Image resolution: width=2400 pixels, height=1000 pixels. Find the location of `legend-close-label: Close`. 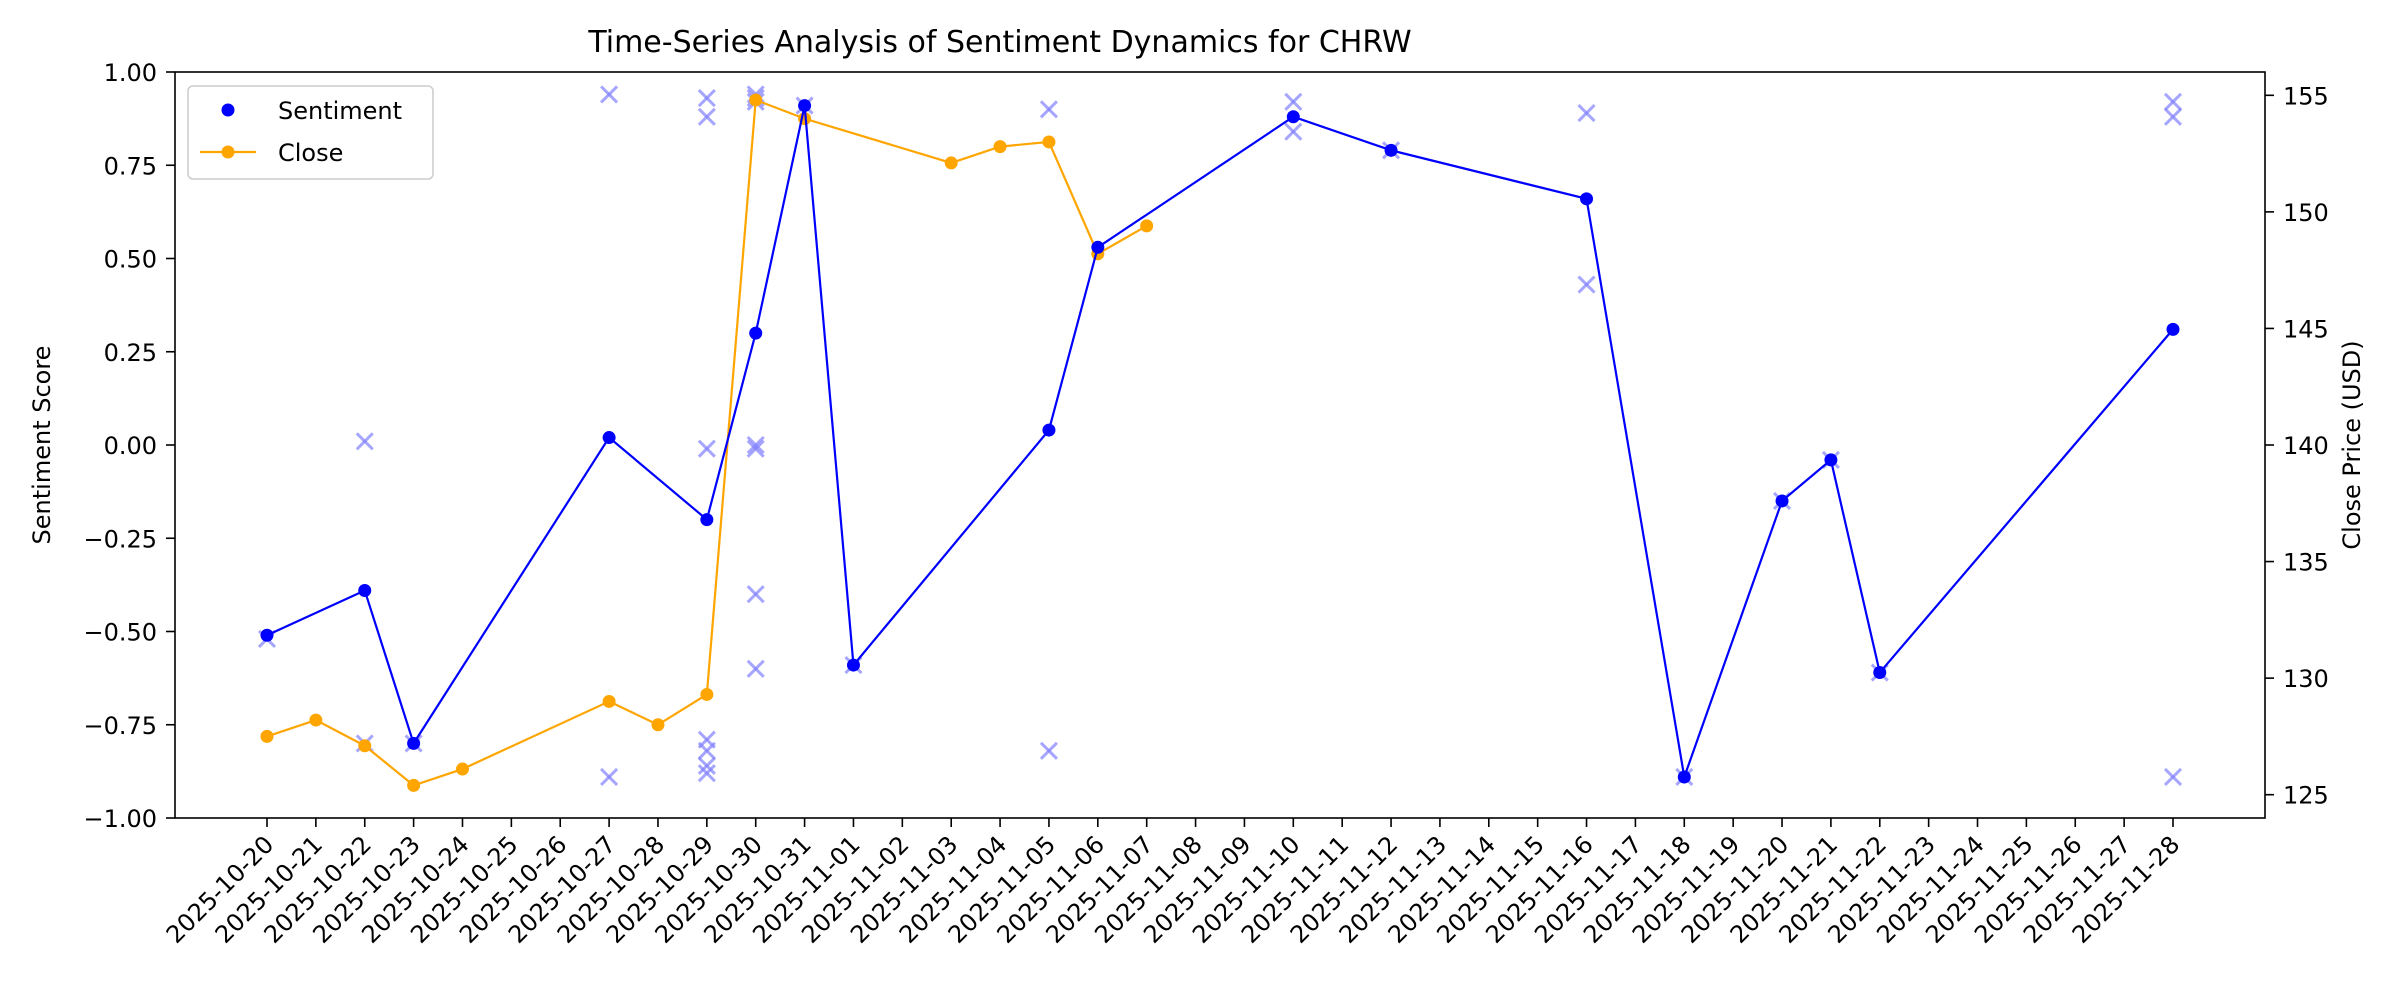

legend-close-label: Close is located at coordinates (310, 153).